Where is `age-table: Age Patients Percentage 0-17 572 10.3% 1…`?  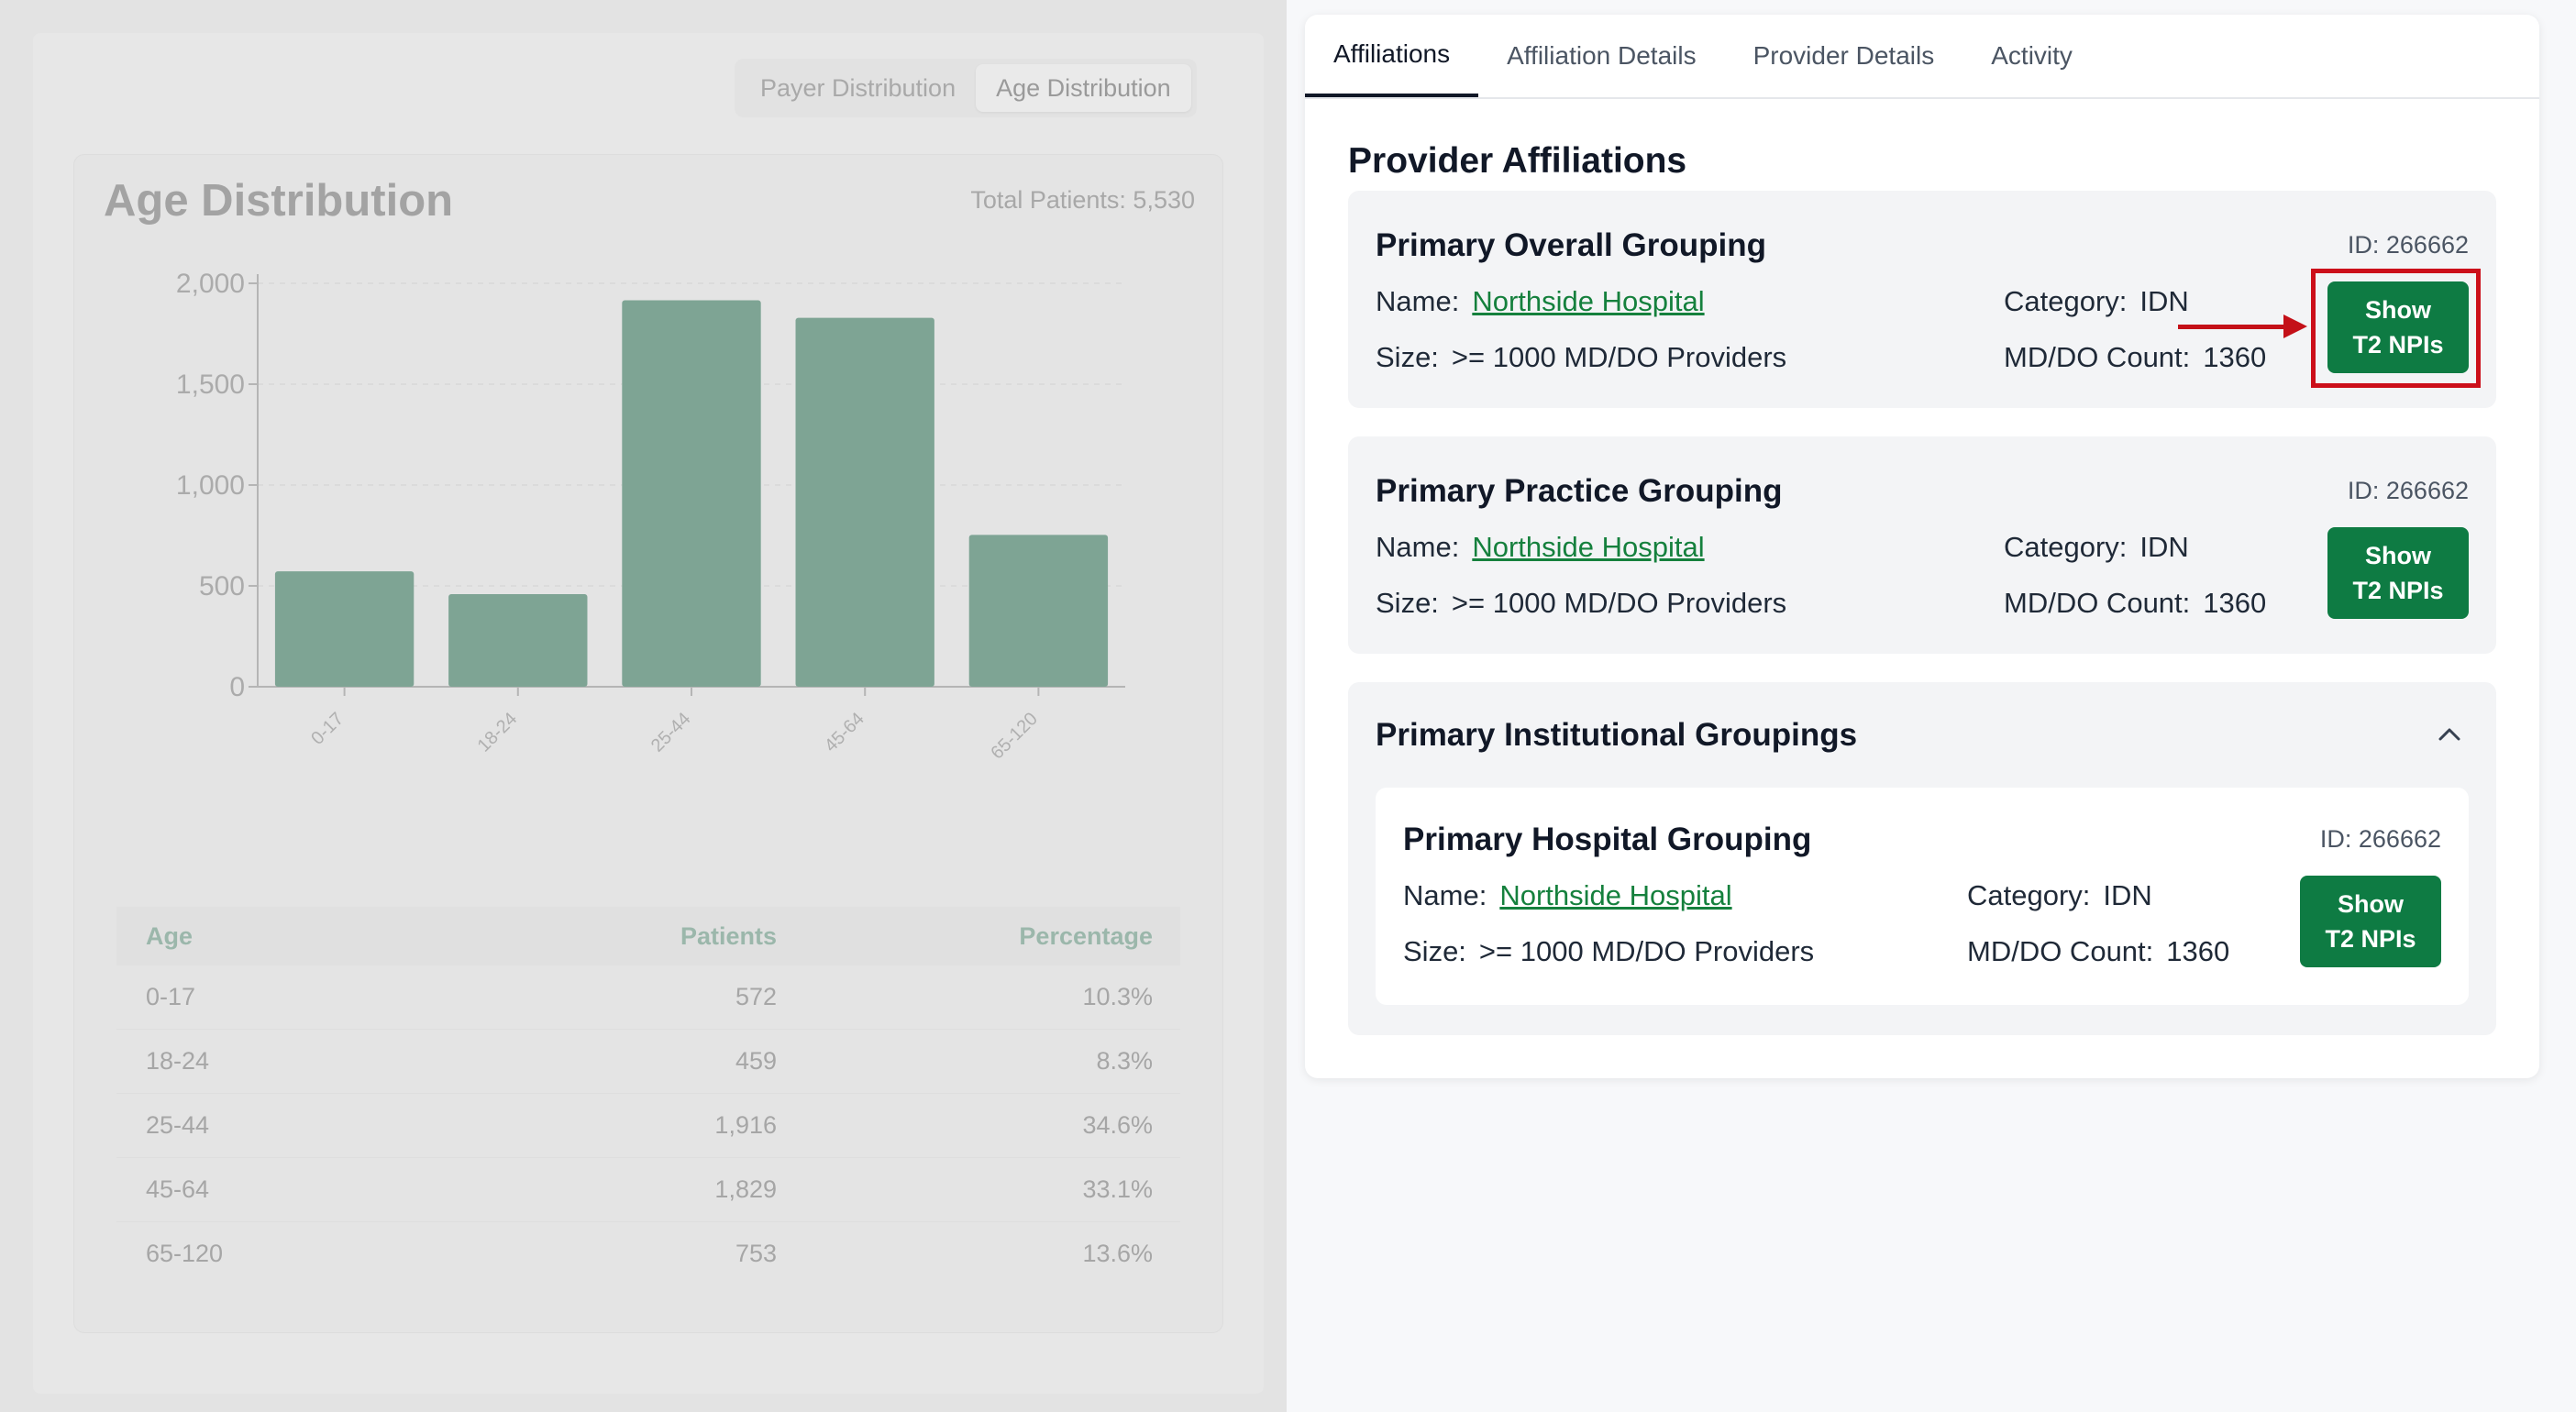
age-table: Age Patients Percentage 0-17 572 10.3% 1… is located at coordinates (648, 1096).